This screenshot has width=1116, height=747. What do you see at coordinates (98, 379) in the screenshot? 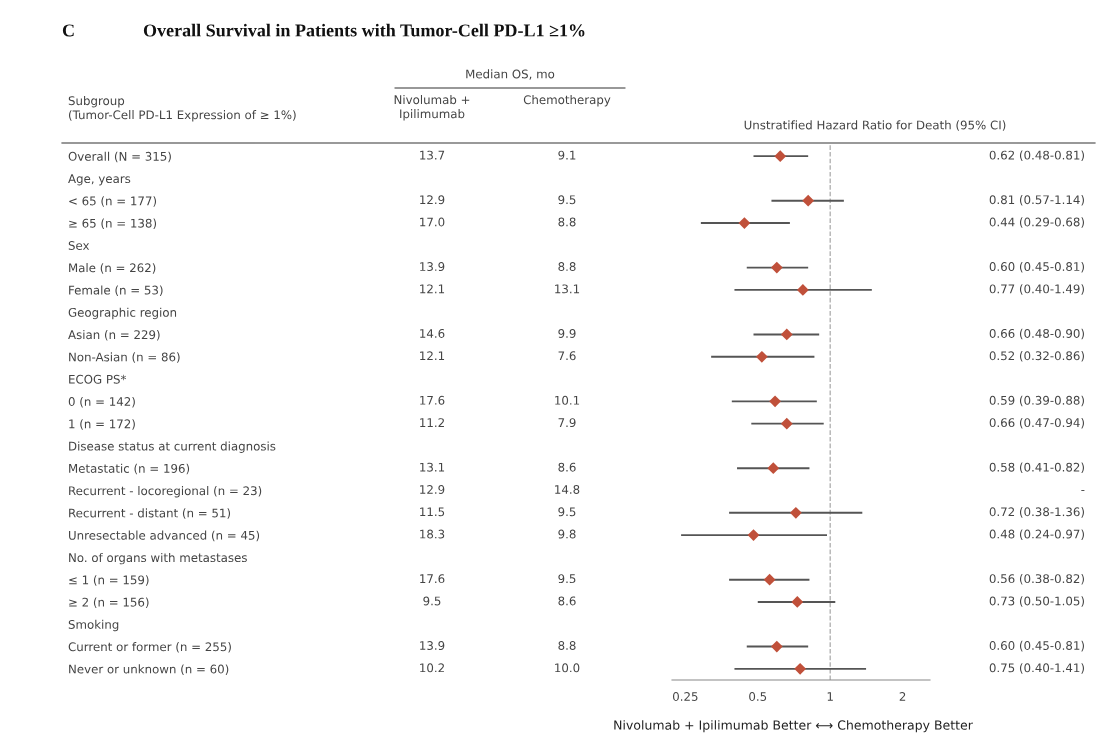
I see `category-label: ECOG PS*` at bounding box center [98, 379].